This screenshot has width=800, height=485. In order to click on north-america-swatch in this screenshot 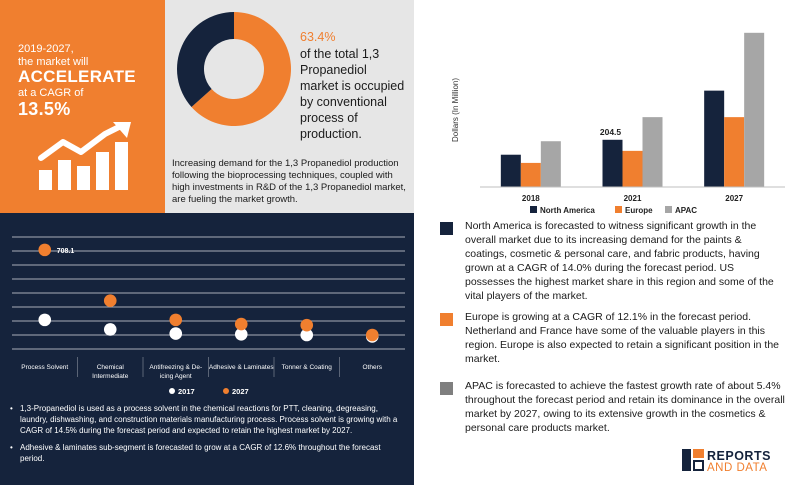, I will do `click(446, 228)`.